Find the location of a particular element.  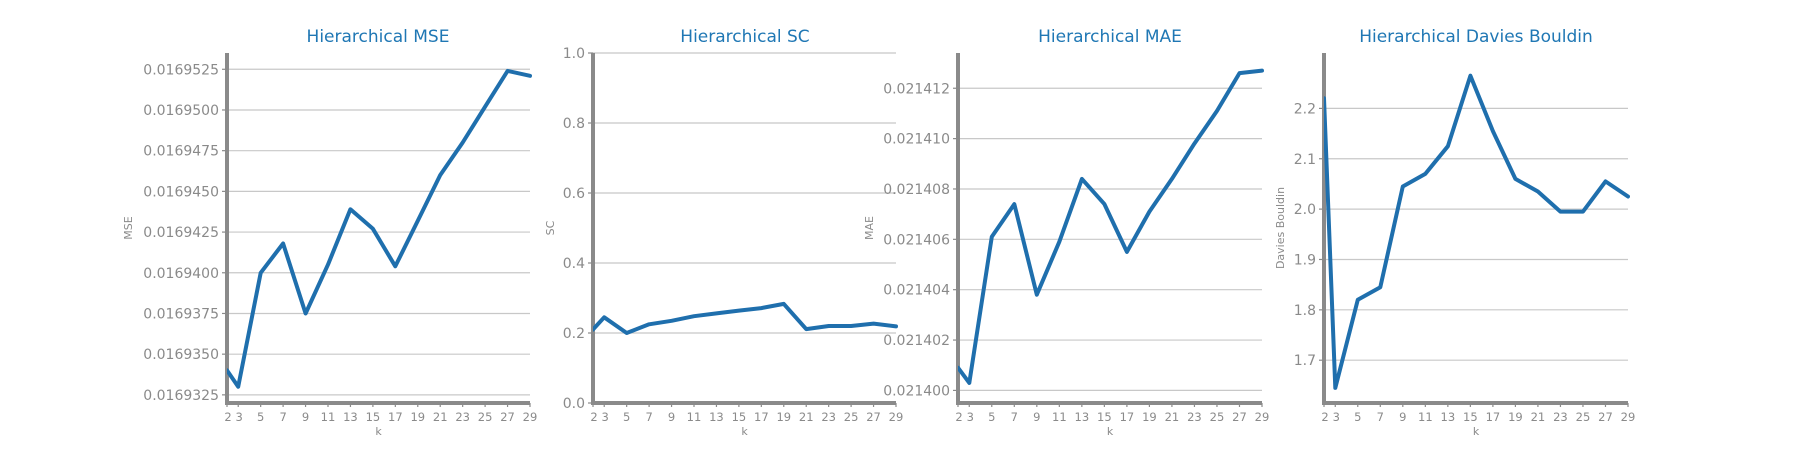

y-tick-label: 0.6 is located at coordinates (574, 194).